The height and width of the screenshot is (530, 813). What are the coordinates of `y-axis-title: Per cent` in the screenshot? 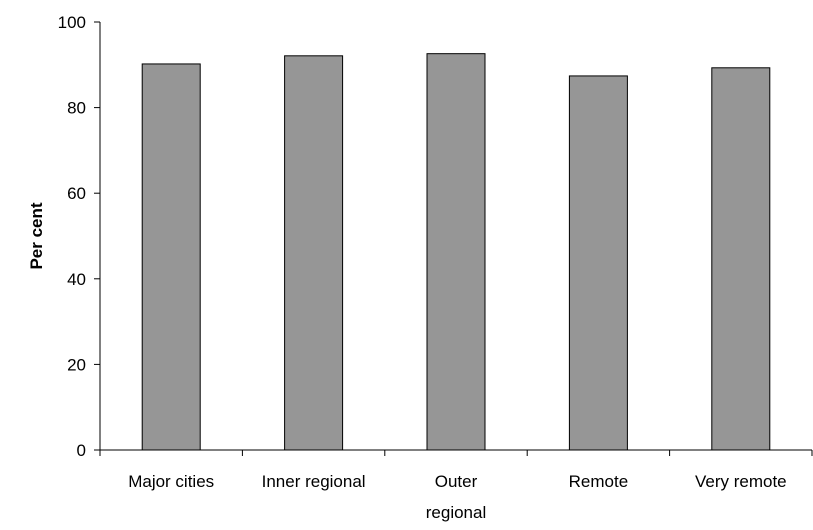 It's located at (36, 235).